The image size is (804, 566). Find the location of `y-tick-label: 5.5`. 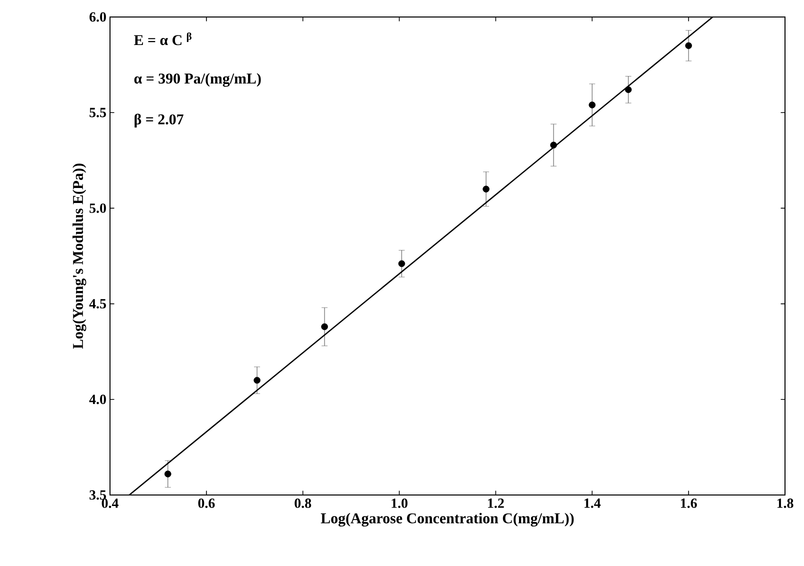

y-tick-label: 5.5 is located at coordinates (98, 113).